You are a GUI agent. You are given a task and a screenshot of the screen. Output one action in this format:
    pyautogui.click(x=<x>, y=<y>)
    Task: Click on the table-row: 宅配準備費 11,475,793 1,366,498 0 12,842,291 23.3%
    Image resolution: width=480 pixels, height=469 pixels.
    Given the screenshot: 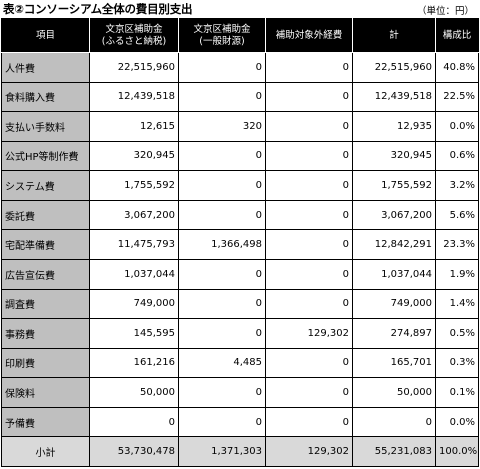 What is the action you would take?
    pyautogui.click(x=240, y=244)
    